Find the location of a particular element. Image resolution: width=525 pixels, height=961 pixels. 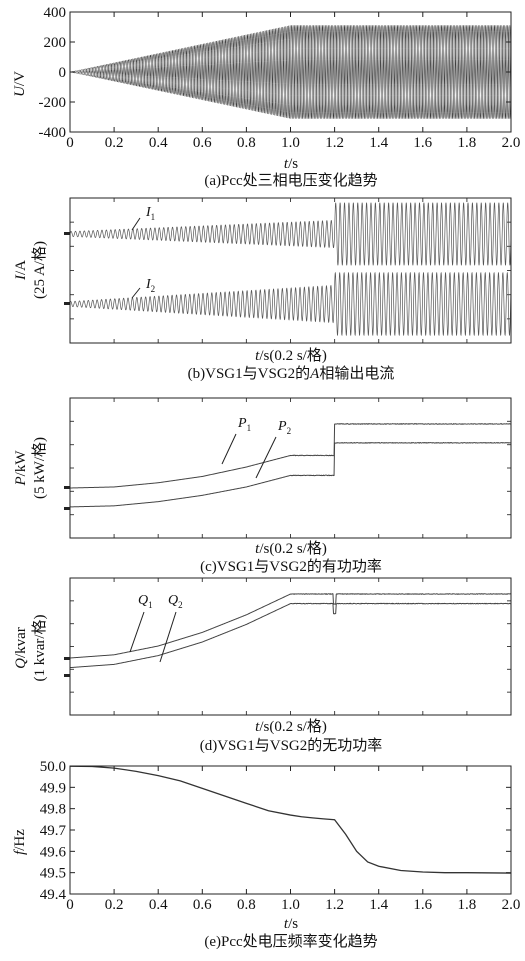

a-x-axis-label: t/s is located at coordinates (291, 164).